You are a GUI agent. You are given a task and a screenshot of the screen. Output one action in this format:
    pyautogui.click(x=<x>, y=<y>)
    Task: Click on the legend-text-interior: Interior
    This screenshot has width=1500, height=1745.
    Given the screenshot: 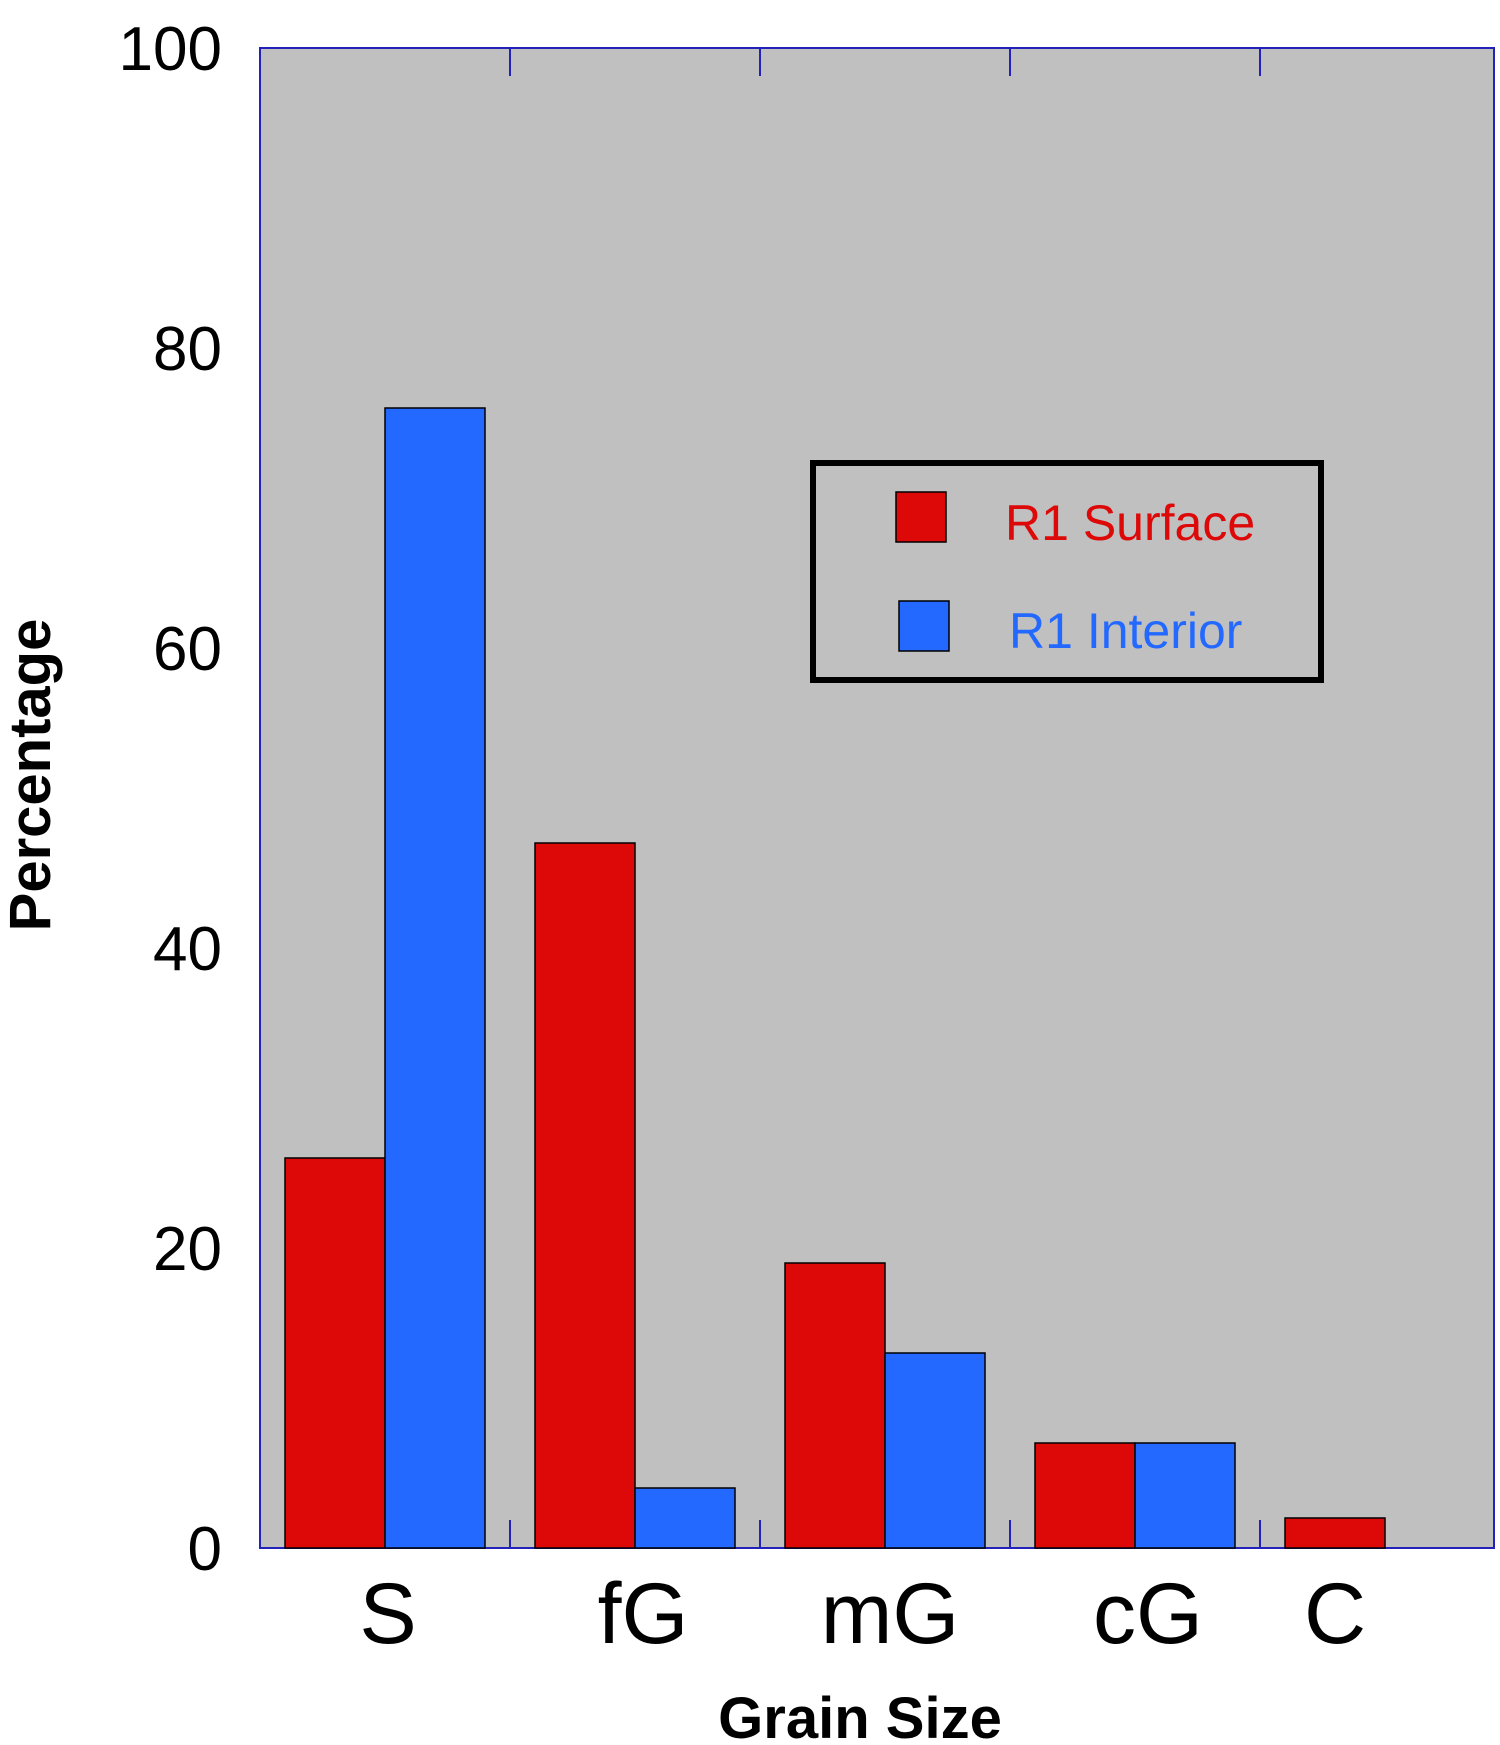 What is the action you would take?
    pyautogui.click(x=1165, y=631)
    